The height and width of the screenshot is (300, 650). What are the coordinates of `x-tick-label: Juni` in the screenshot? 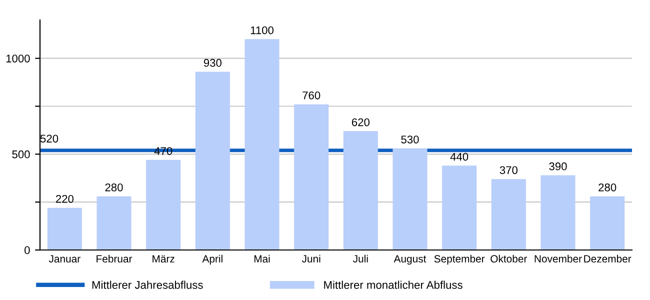 It's located at (311, 258).